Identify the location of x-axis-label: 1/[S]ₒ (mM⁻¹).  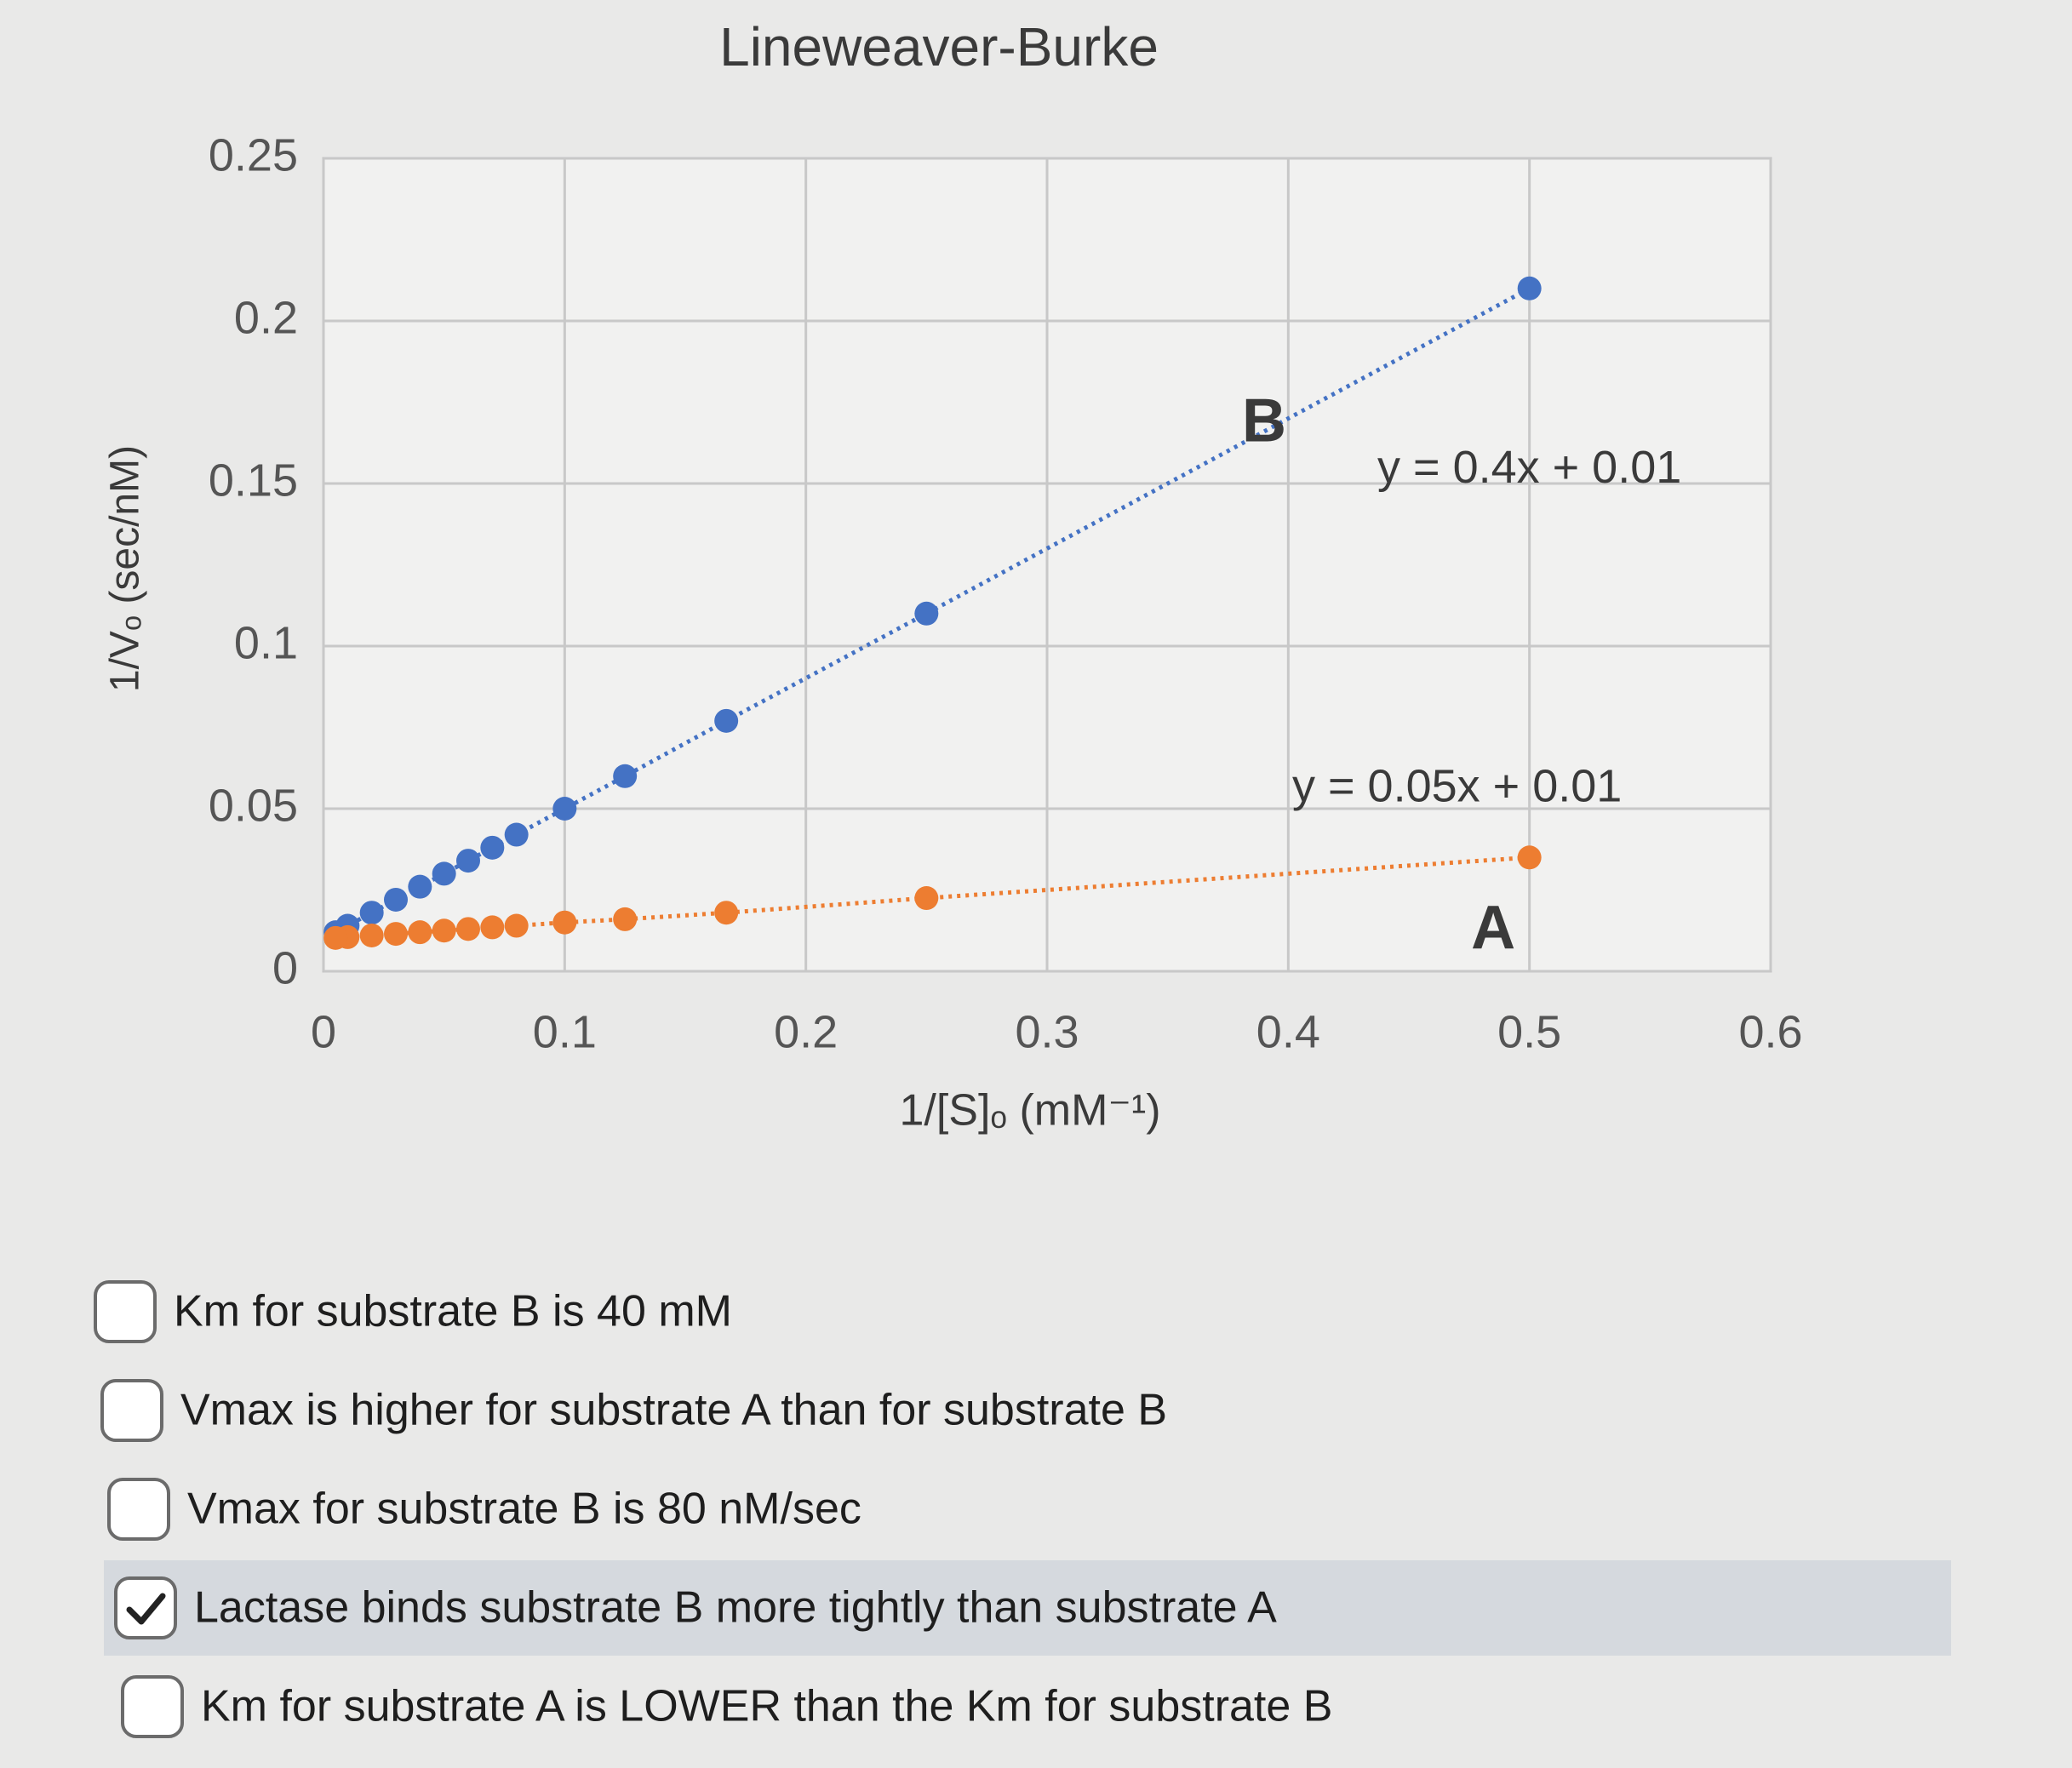
(1029, 1111).